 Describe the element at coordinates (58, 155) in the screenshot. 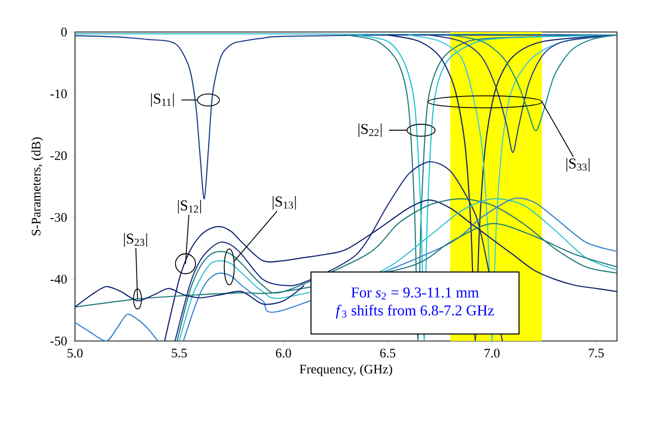

I see `y-tick-label: -20` at that location.